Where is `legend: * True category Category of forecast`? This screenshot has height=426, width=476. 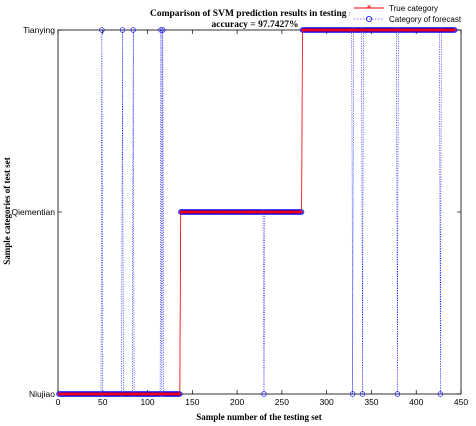 legend: * True category Category of forecast is located at coordinates (411, 13).